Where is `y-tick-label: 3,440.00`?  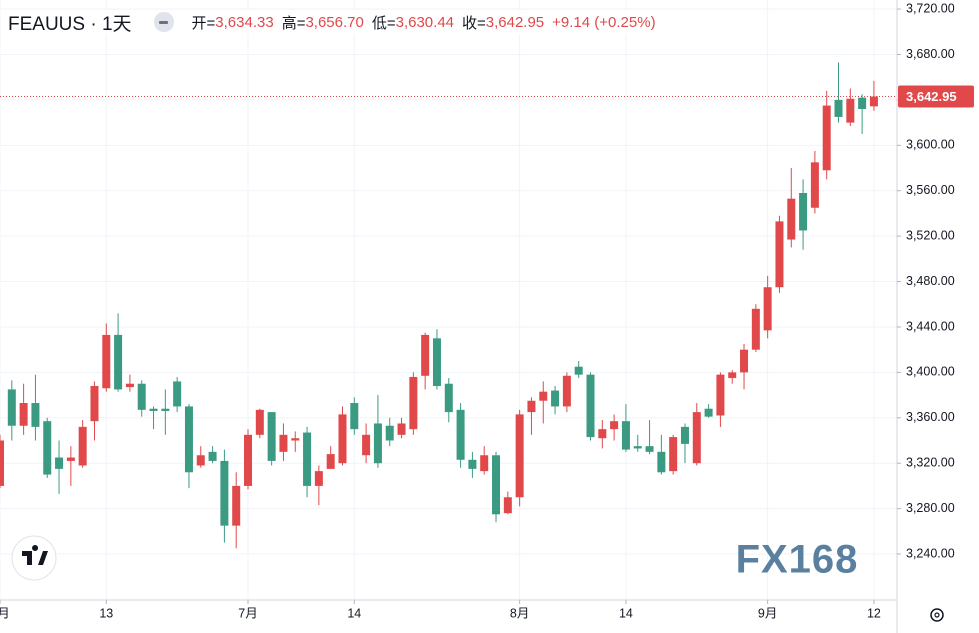
y-tick-label: 3,440.00 is located at coordinates (930, 326).